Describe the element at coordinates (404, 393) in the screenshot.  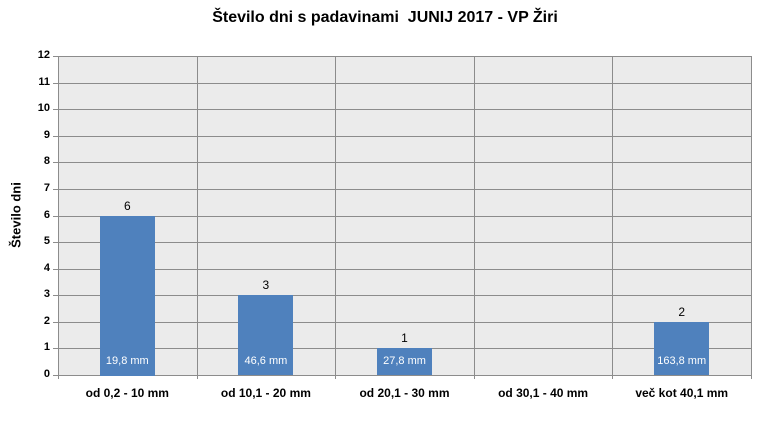
I see `x-category-label: od 20,1 - 30 mm` at that location.